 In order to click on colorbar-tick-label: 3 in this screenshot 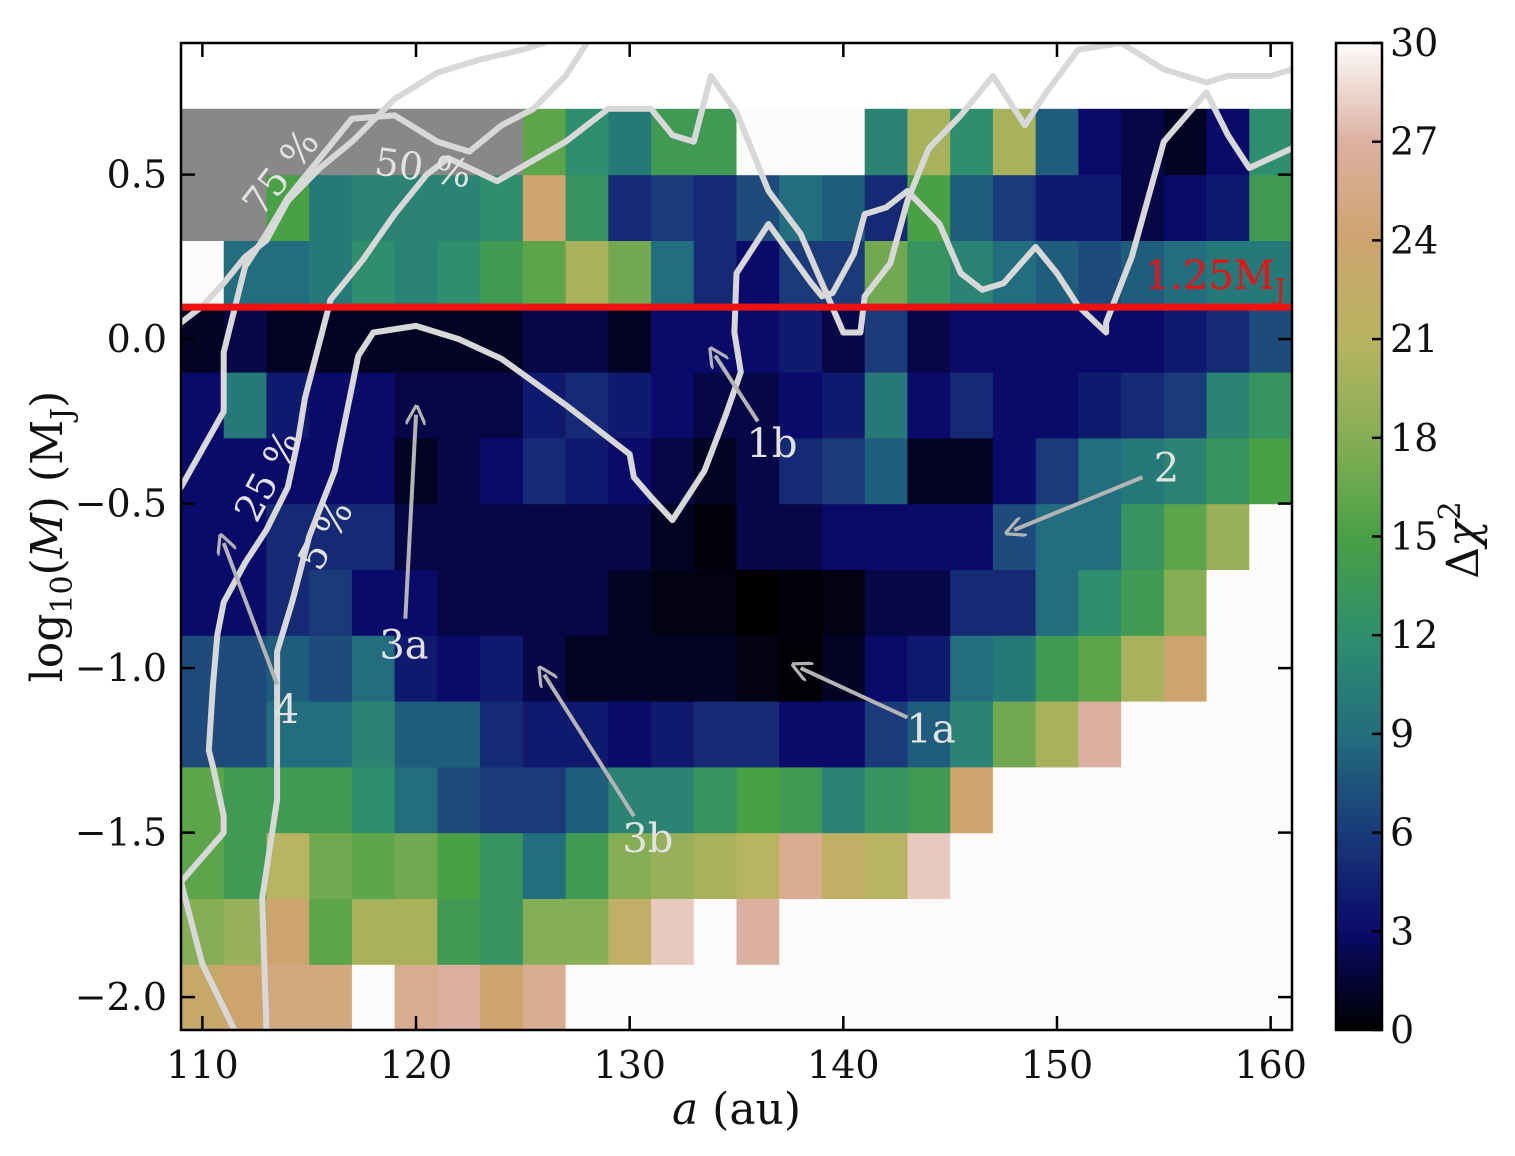, I will do `click(1402, 931)`.